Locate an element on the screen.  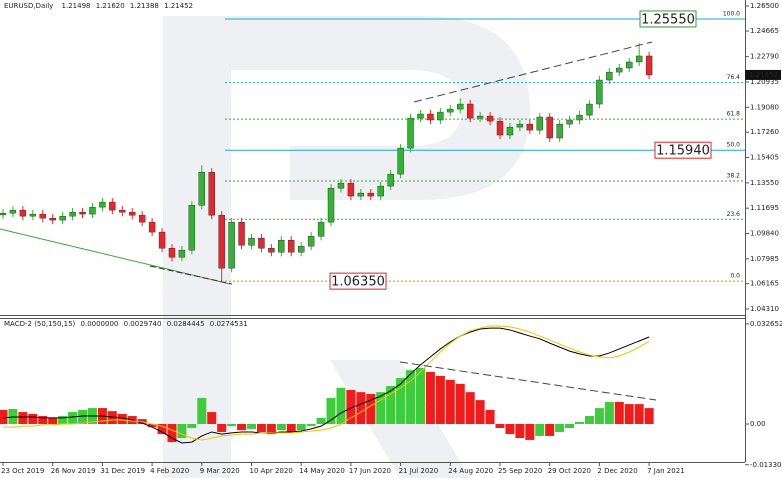
price-box: 1.15940 is located at coordinates (683, 150).